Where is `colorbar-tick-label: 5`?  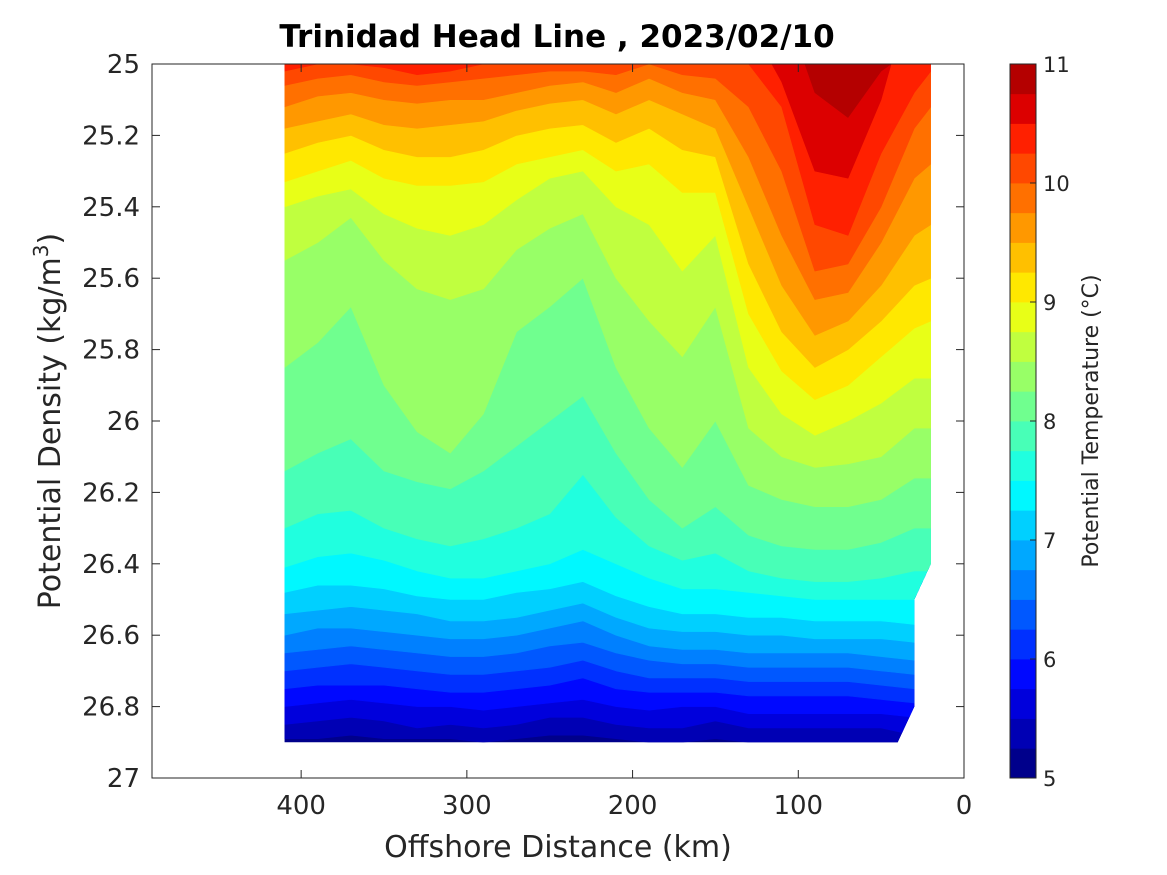 colorbar-tick-label: 5 is located at coordinates (1049, 779).